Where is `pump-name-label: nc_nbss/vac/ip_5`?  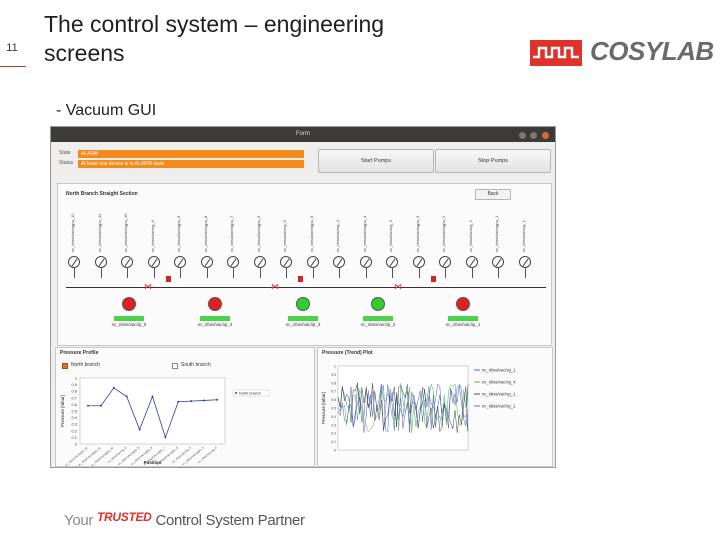
pump-name-label: nc_nbss/vac/ip_5 is located at coordinates (129, 324).